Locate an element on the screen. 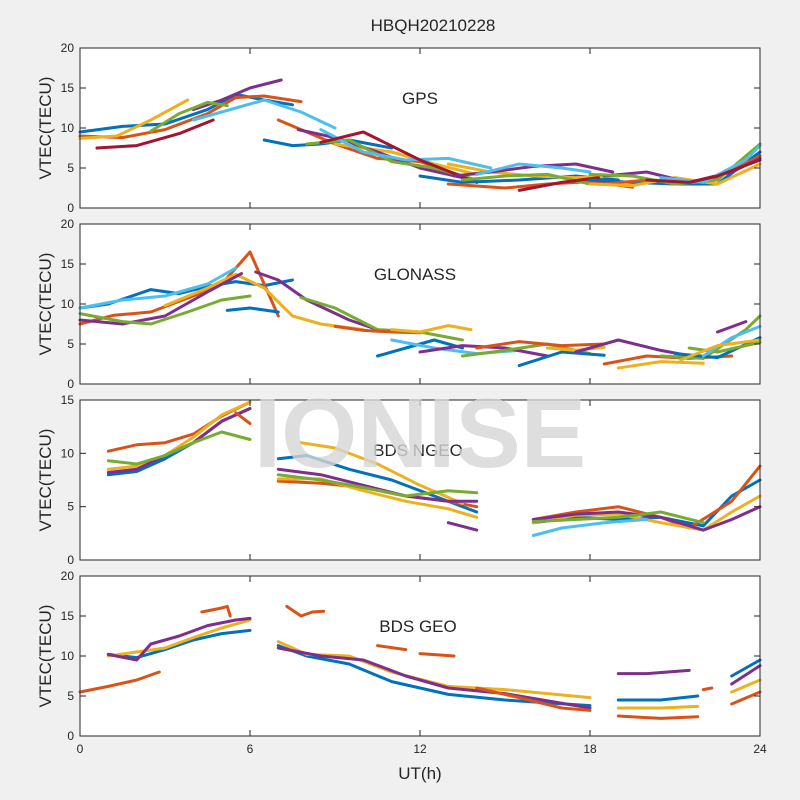 The image size is (800, 800). panel-label: BDS GEO is located at coordinates (417, 626).